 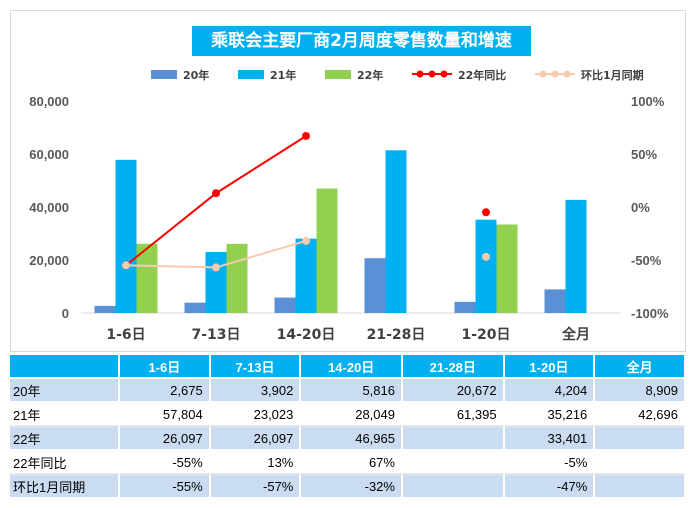 I want to click on table-cell: 4,204, so click(x=550, y=391).